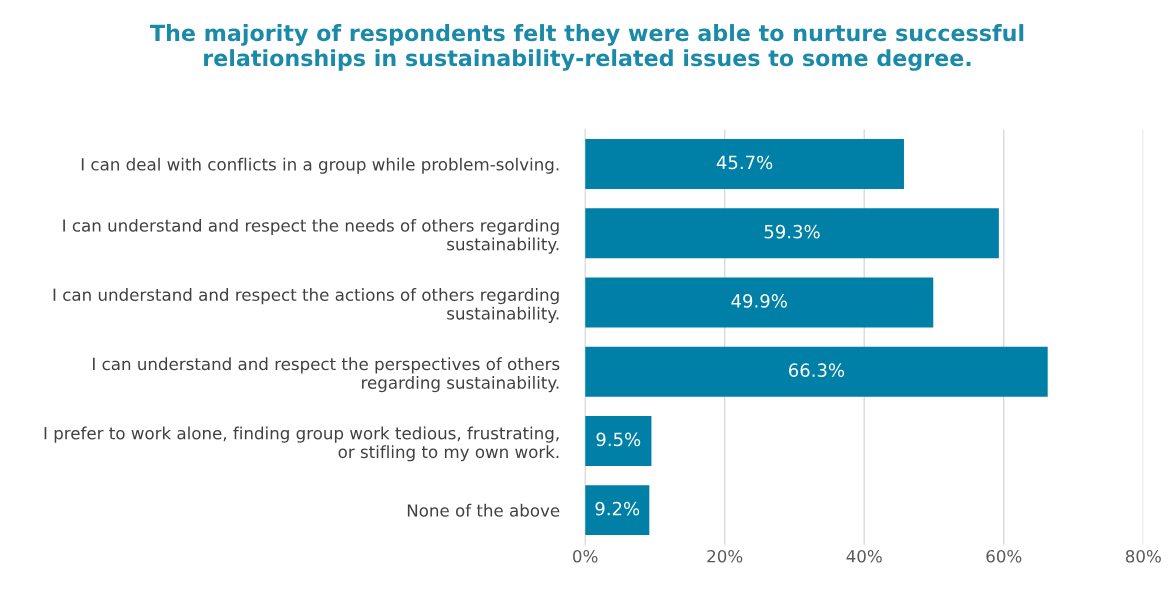 Image resolution: width=1175 pixels, height=602 pixels. I want to click on data-label: 59.3%, so click(792, 231).